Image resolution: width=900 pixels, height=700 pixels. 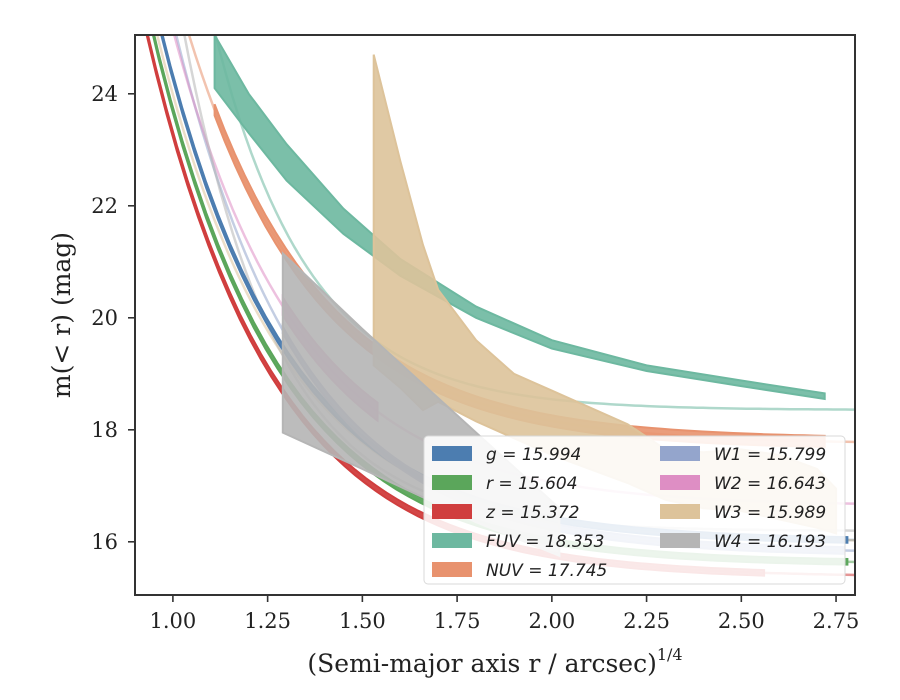 I want to click on x-tick-label: 1.25, so click(x=267, y=621).